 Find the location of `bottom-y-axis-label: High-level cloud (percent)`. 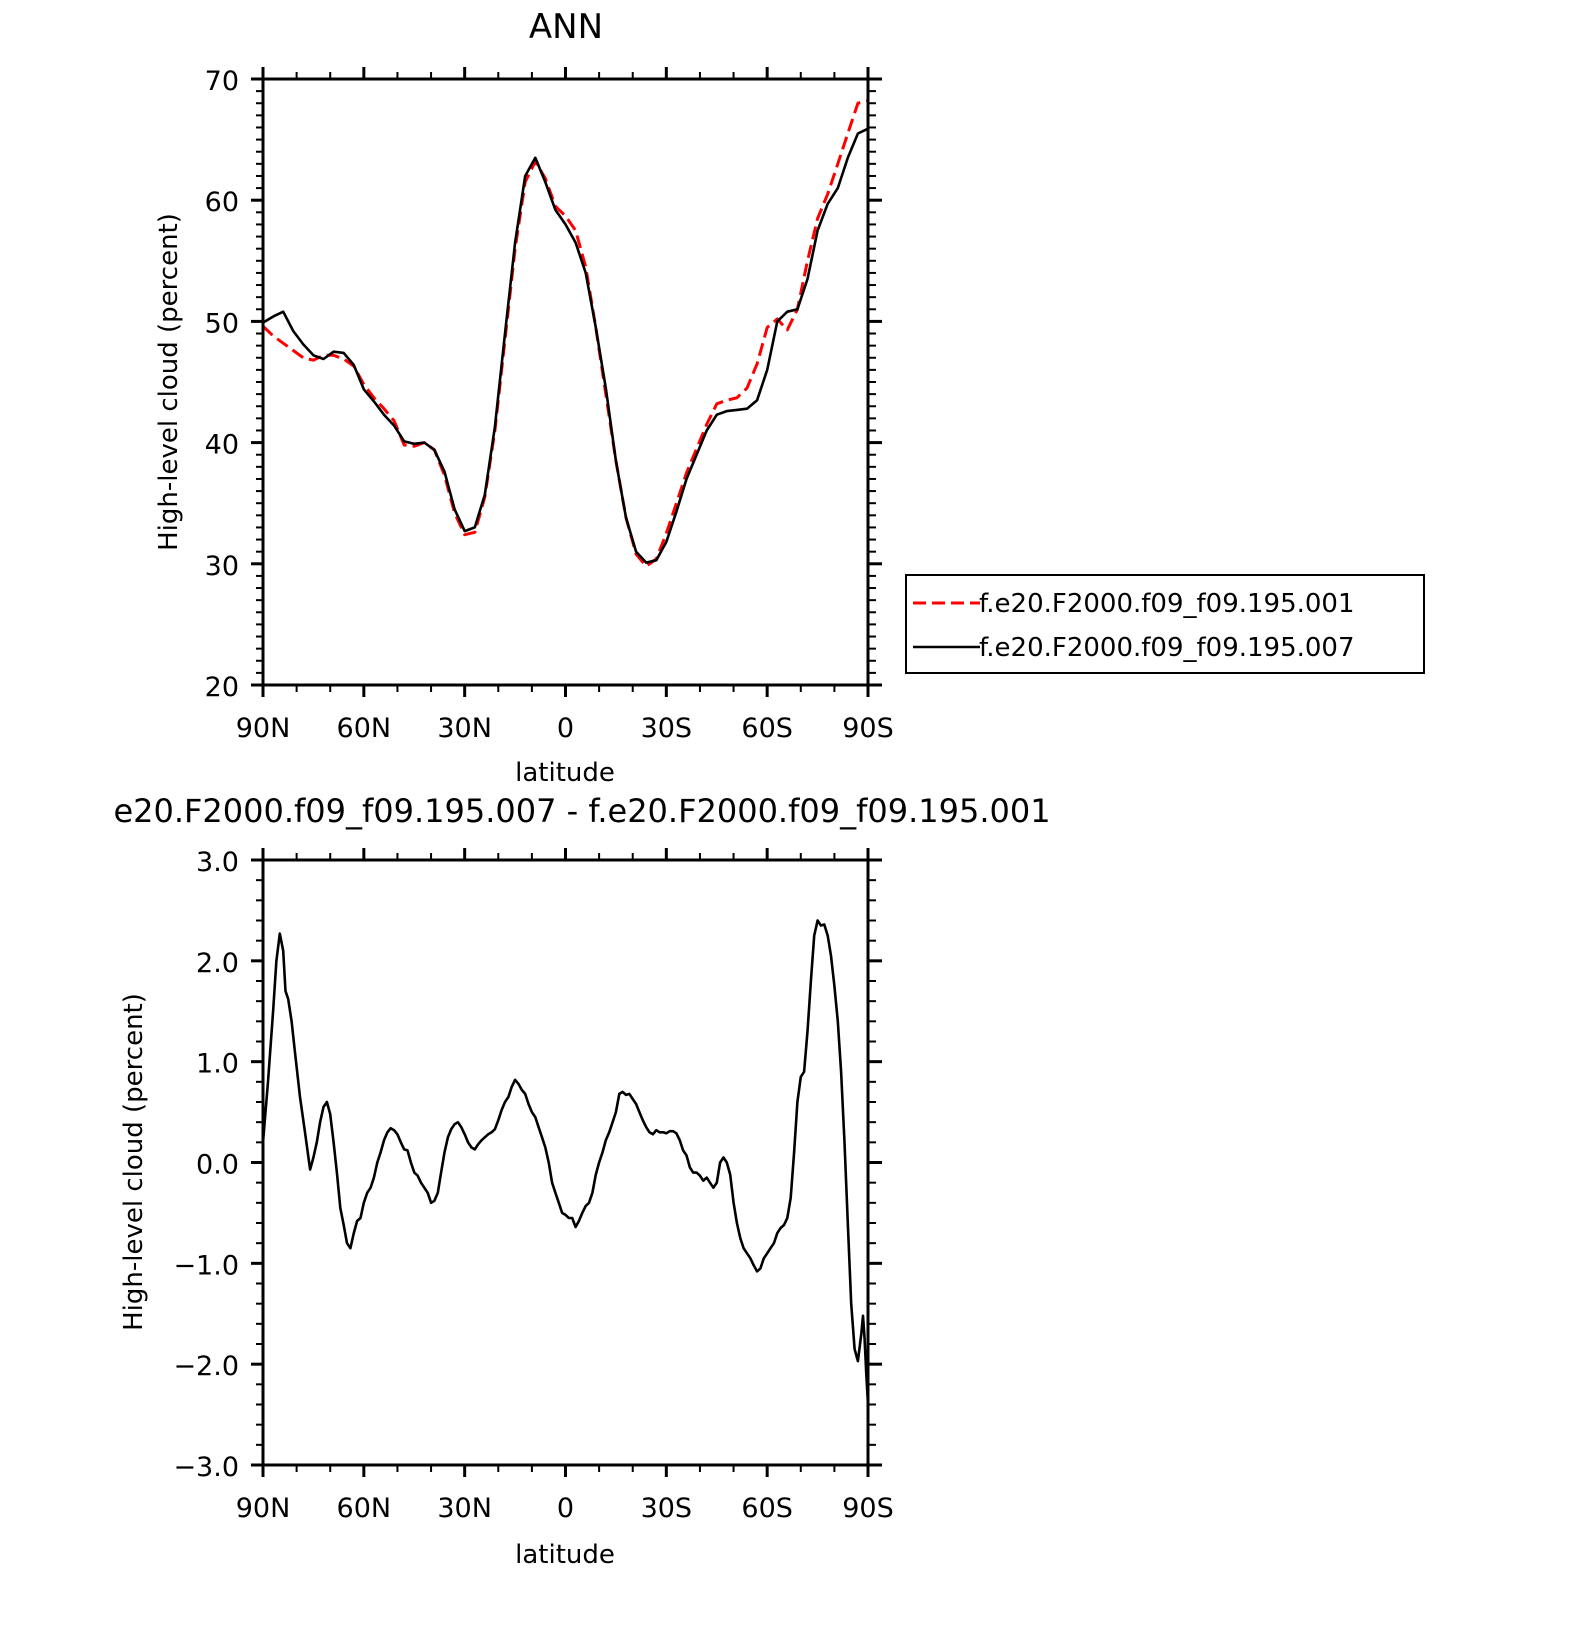

bottom-y-axis-label: High-level cloud (percent) is located at coordinates (134, 1162).